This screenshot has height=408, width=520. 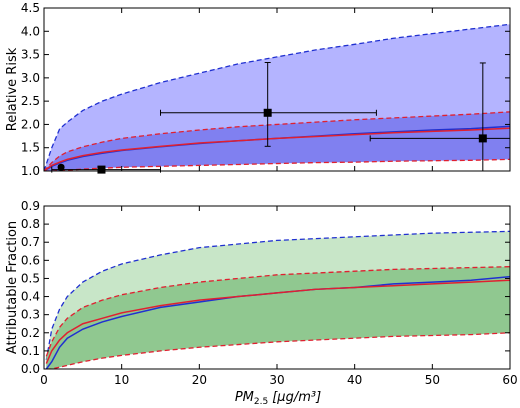 What do you see at coordinates (278, 398) in the screenshot?
I see `x-axis-label: PM2.5 [μg/m³]` at bounding box center [278, 398].